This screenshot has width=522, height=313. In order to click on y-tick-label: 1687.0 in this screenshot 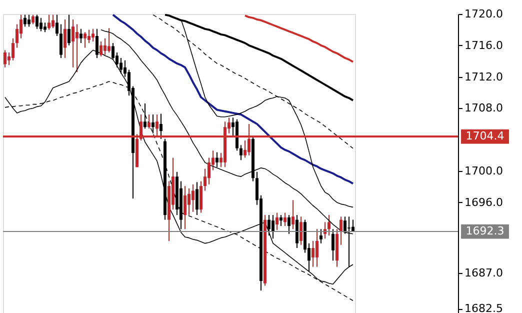, I will do `click(483, 273)`.